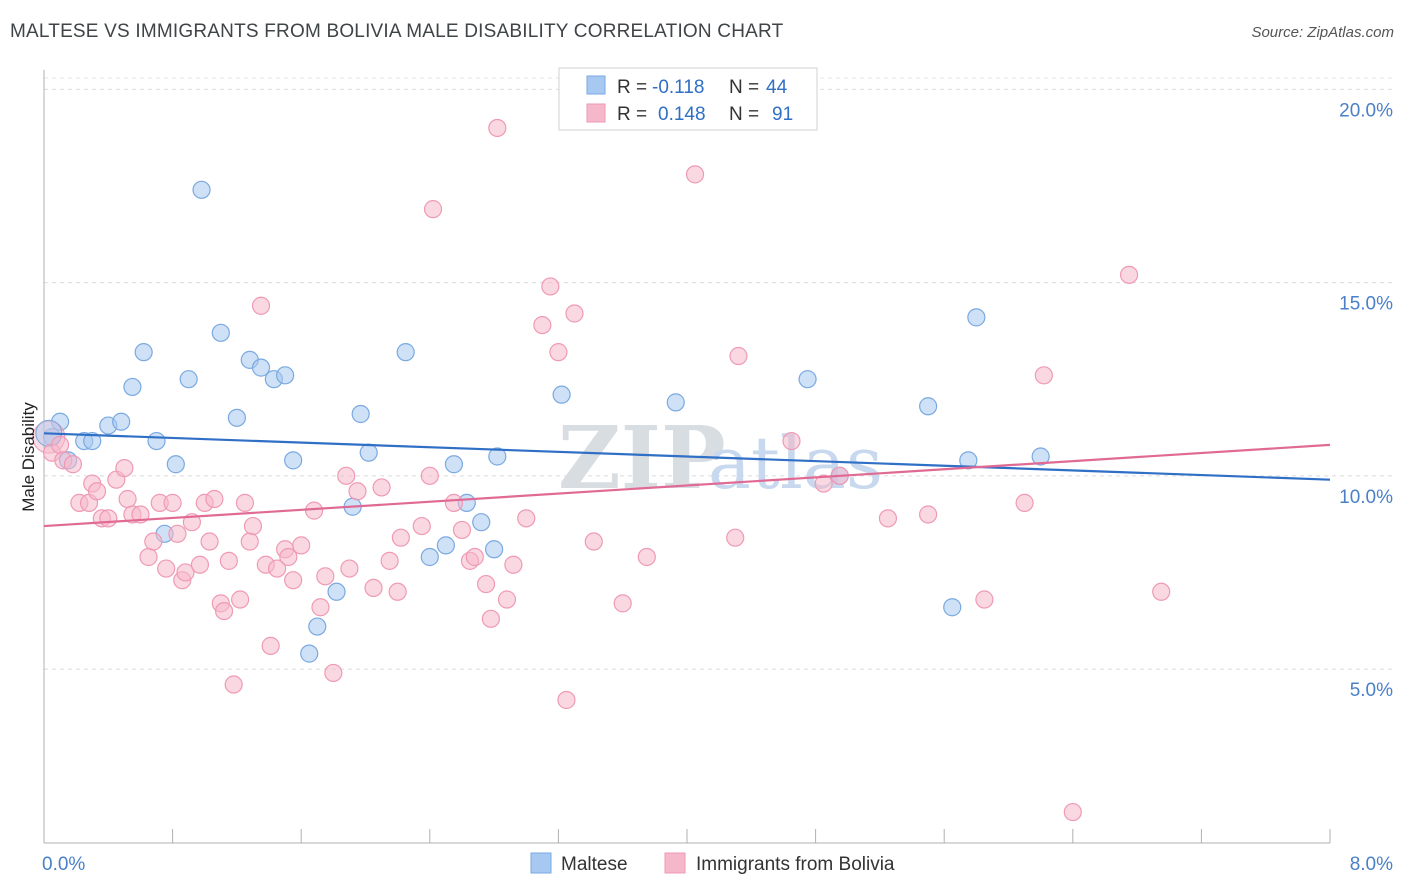  I want to click on trend-lines, so click(687, 480).